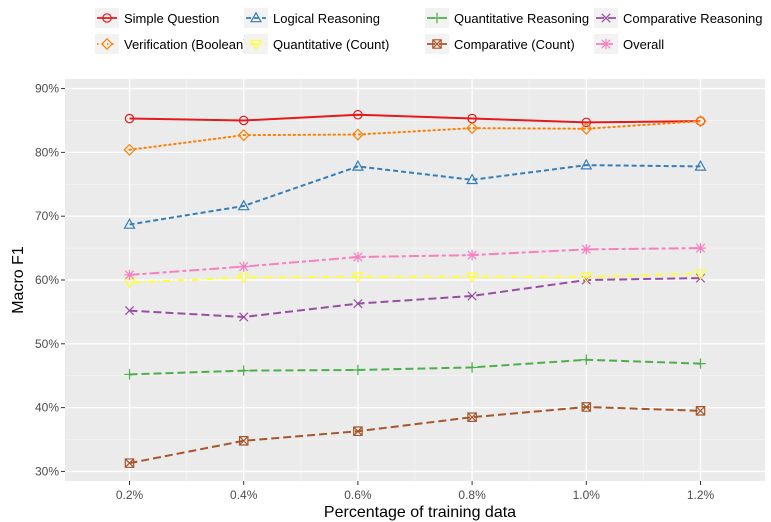 Image resolution: width=771 pixels, height=522 pixels. I want to click on legend-label: Quantitative Reasoning, so click(521, 18).